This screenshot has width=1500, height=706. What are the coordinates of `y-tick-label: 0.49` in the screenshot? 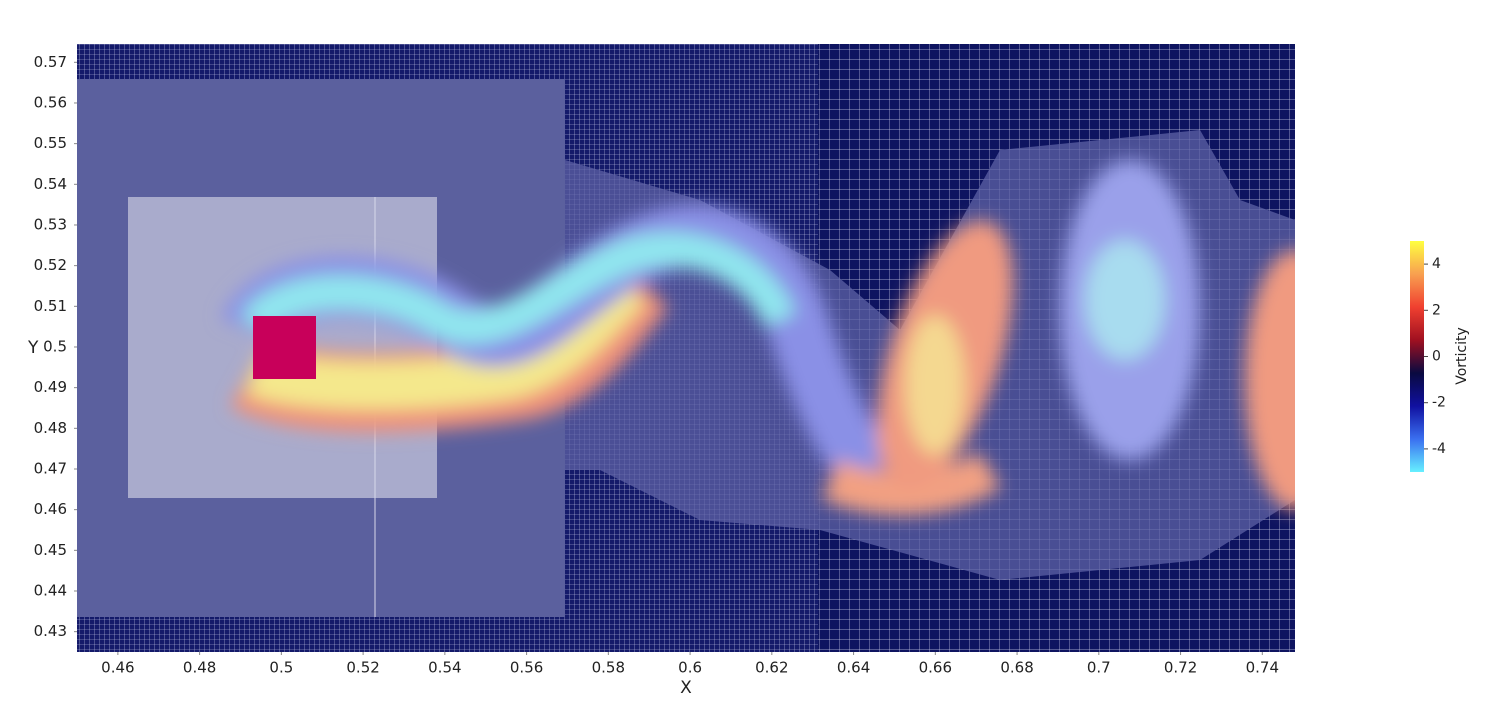 It's located at (50, 387).